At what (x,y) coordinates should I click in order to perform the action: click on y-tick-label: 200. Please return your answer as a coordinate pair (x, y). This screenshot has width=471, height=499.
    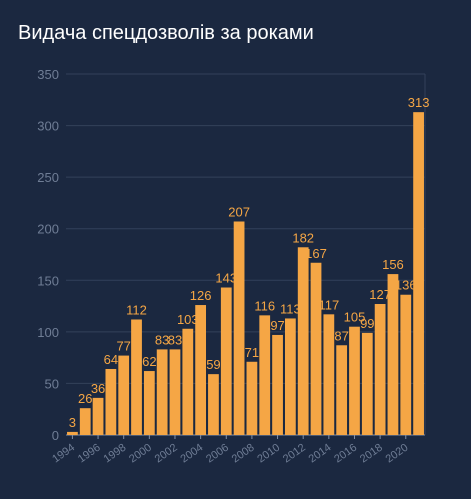
    Looking at the image, I should click on (48, 229).